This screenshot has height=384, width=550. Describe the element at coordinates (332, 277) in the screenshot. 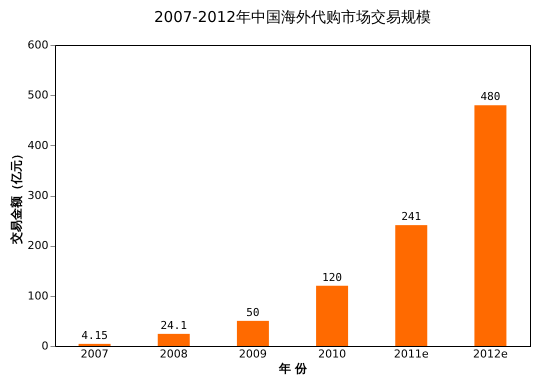

I see `data-label: 120` at that location.